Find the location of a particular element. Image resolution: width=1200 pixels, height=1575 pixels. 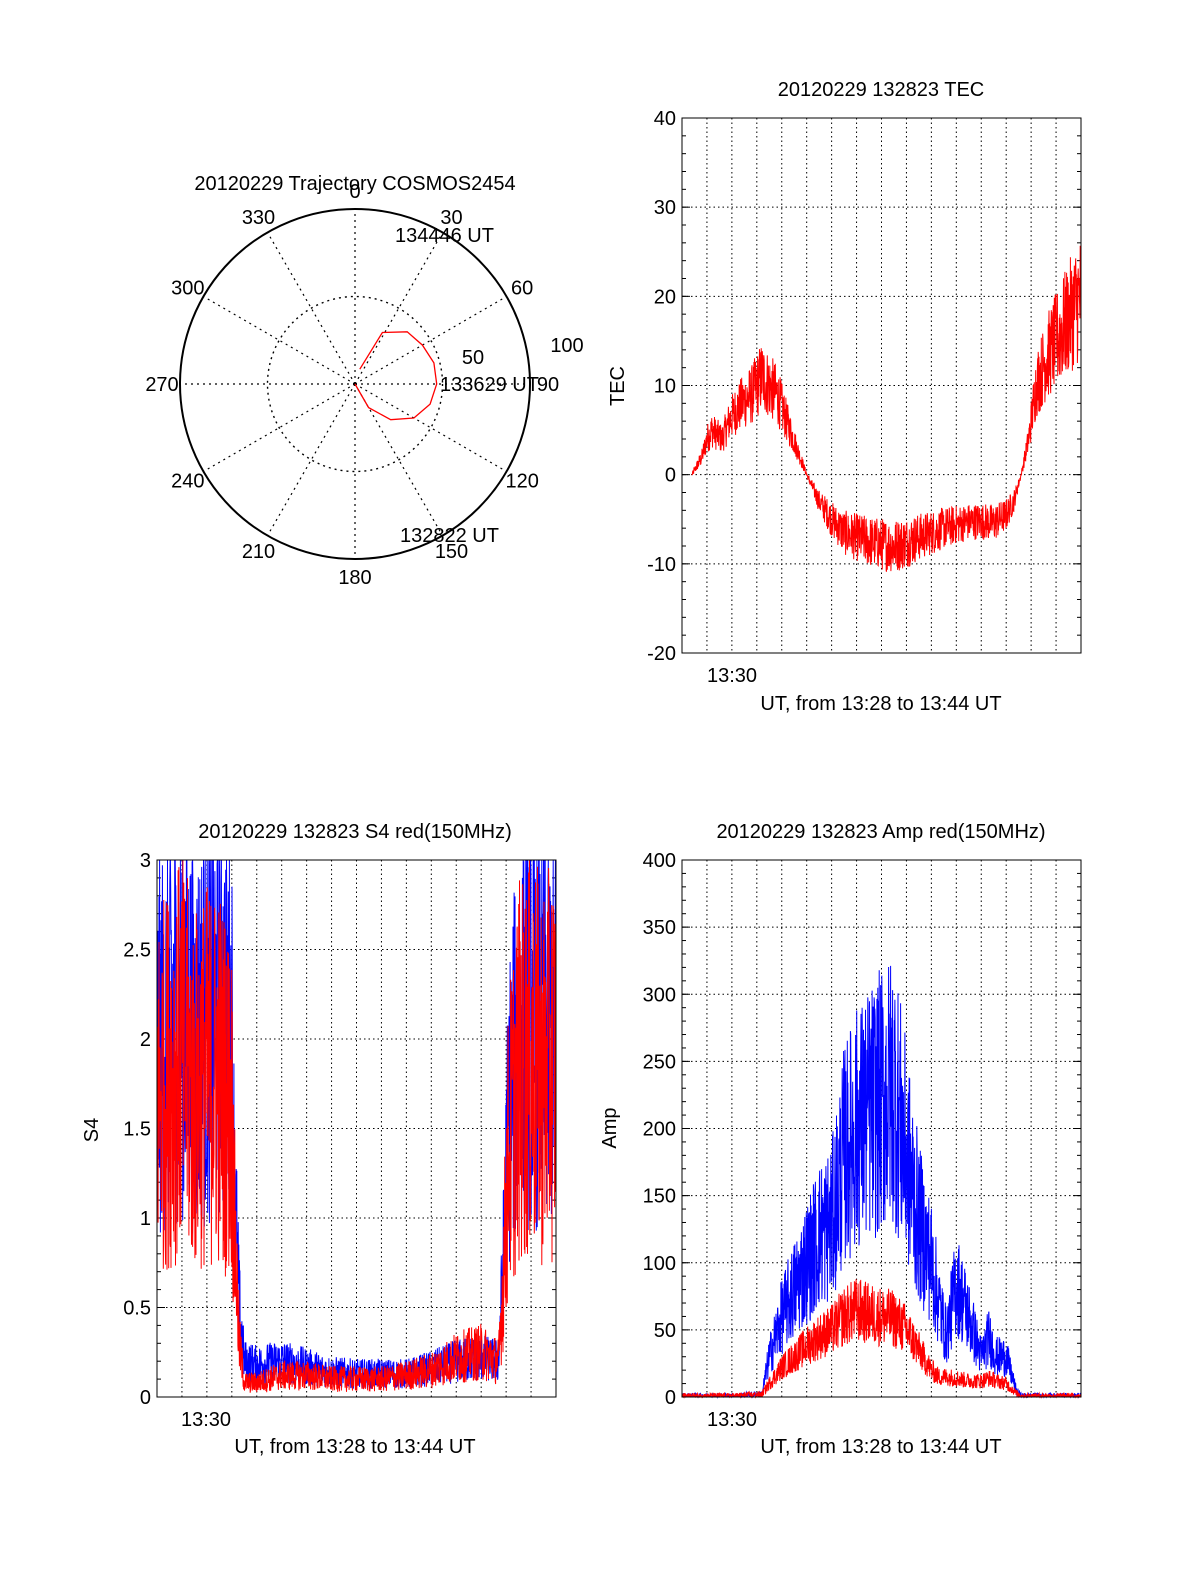

polar-azimuth-label: 270 is located at coordinates (161, 385).